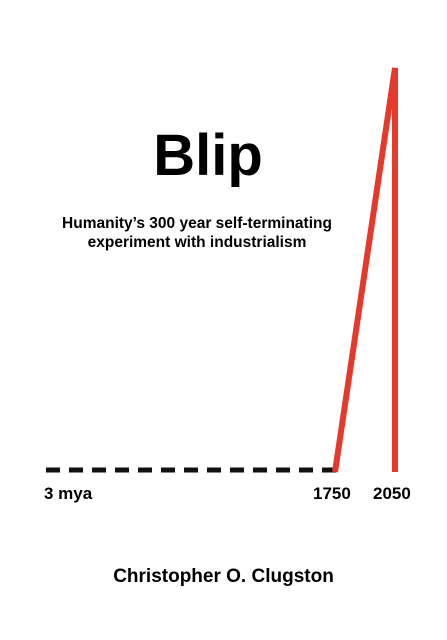 The width and height of the screenshot is (447, 640). Describe the element at coordinates (68, 493) in the screenshot. I see `timeline-start-label: 3 mya` at that location.